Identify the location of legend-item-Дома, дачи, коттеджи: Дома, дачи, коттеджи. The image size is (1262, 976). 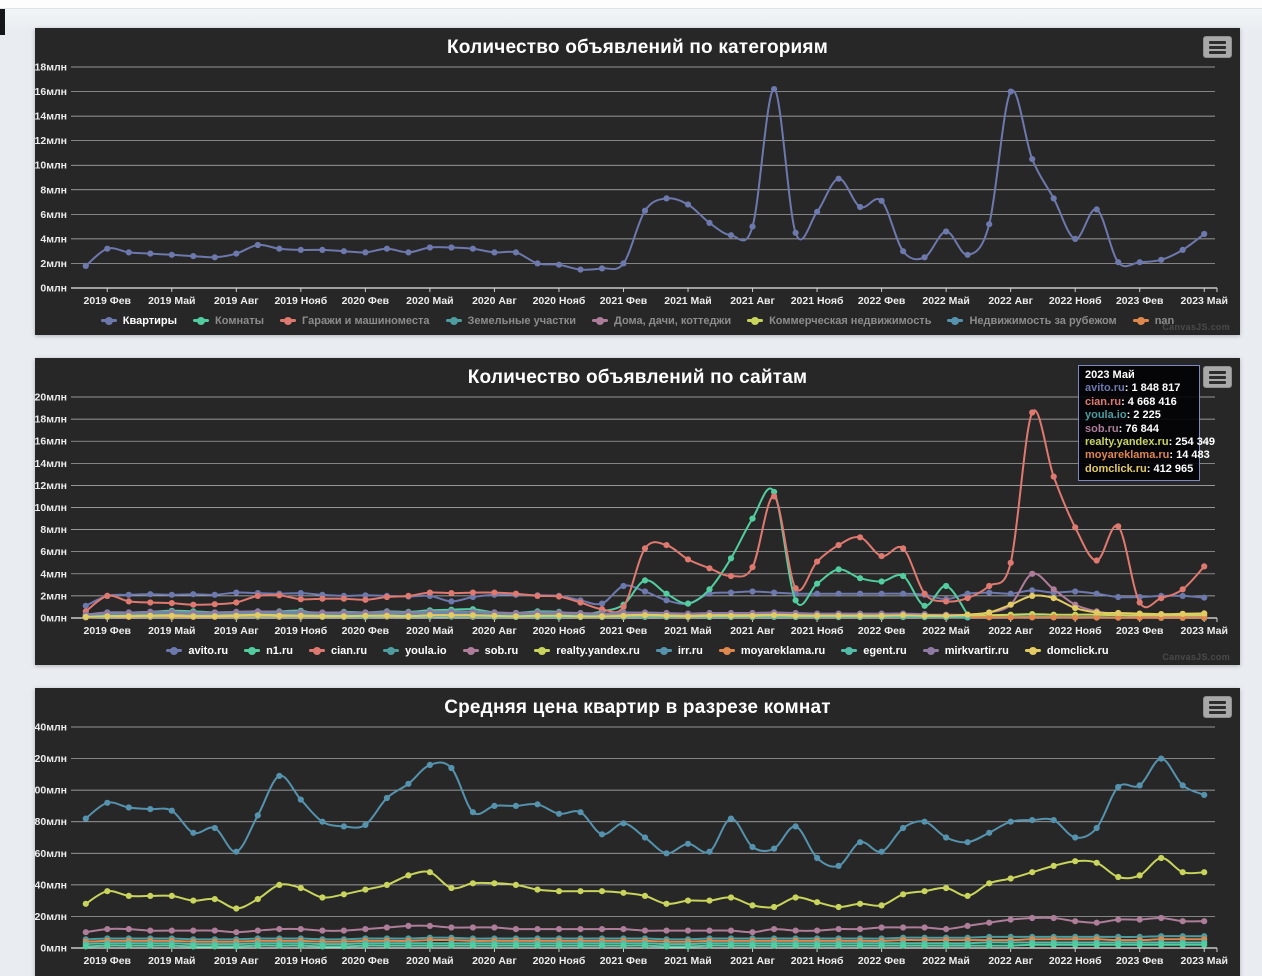
(661, 321).